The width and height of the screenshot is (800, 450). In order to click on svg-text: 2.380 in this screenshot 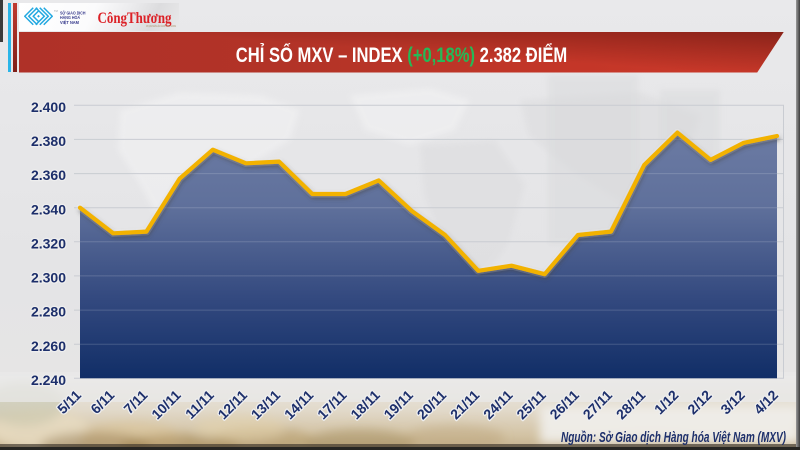, I will do `click(48, 141)`.